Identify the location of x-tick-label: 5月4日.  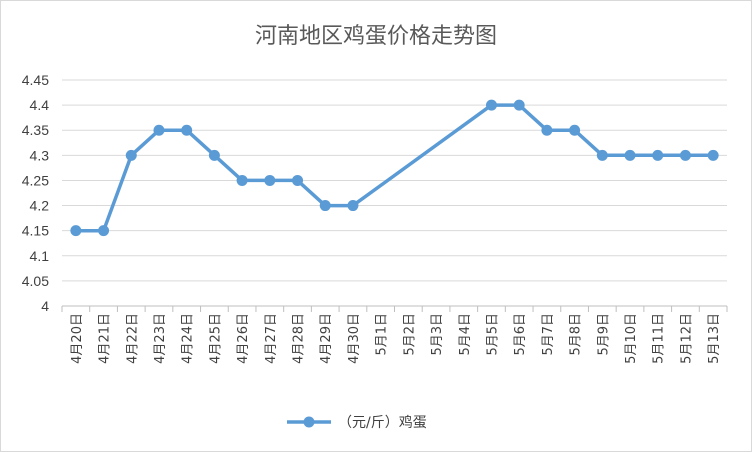
(465, 334).